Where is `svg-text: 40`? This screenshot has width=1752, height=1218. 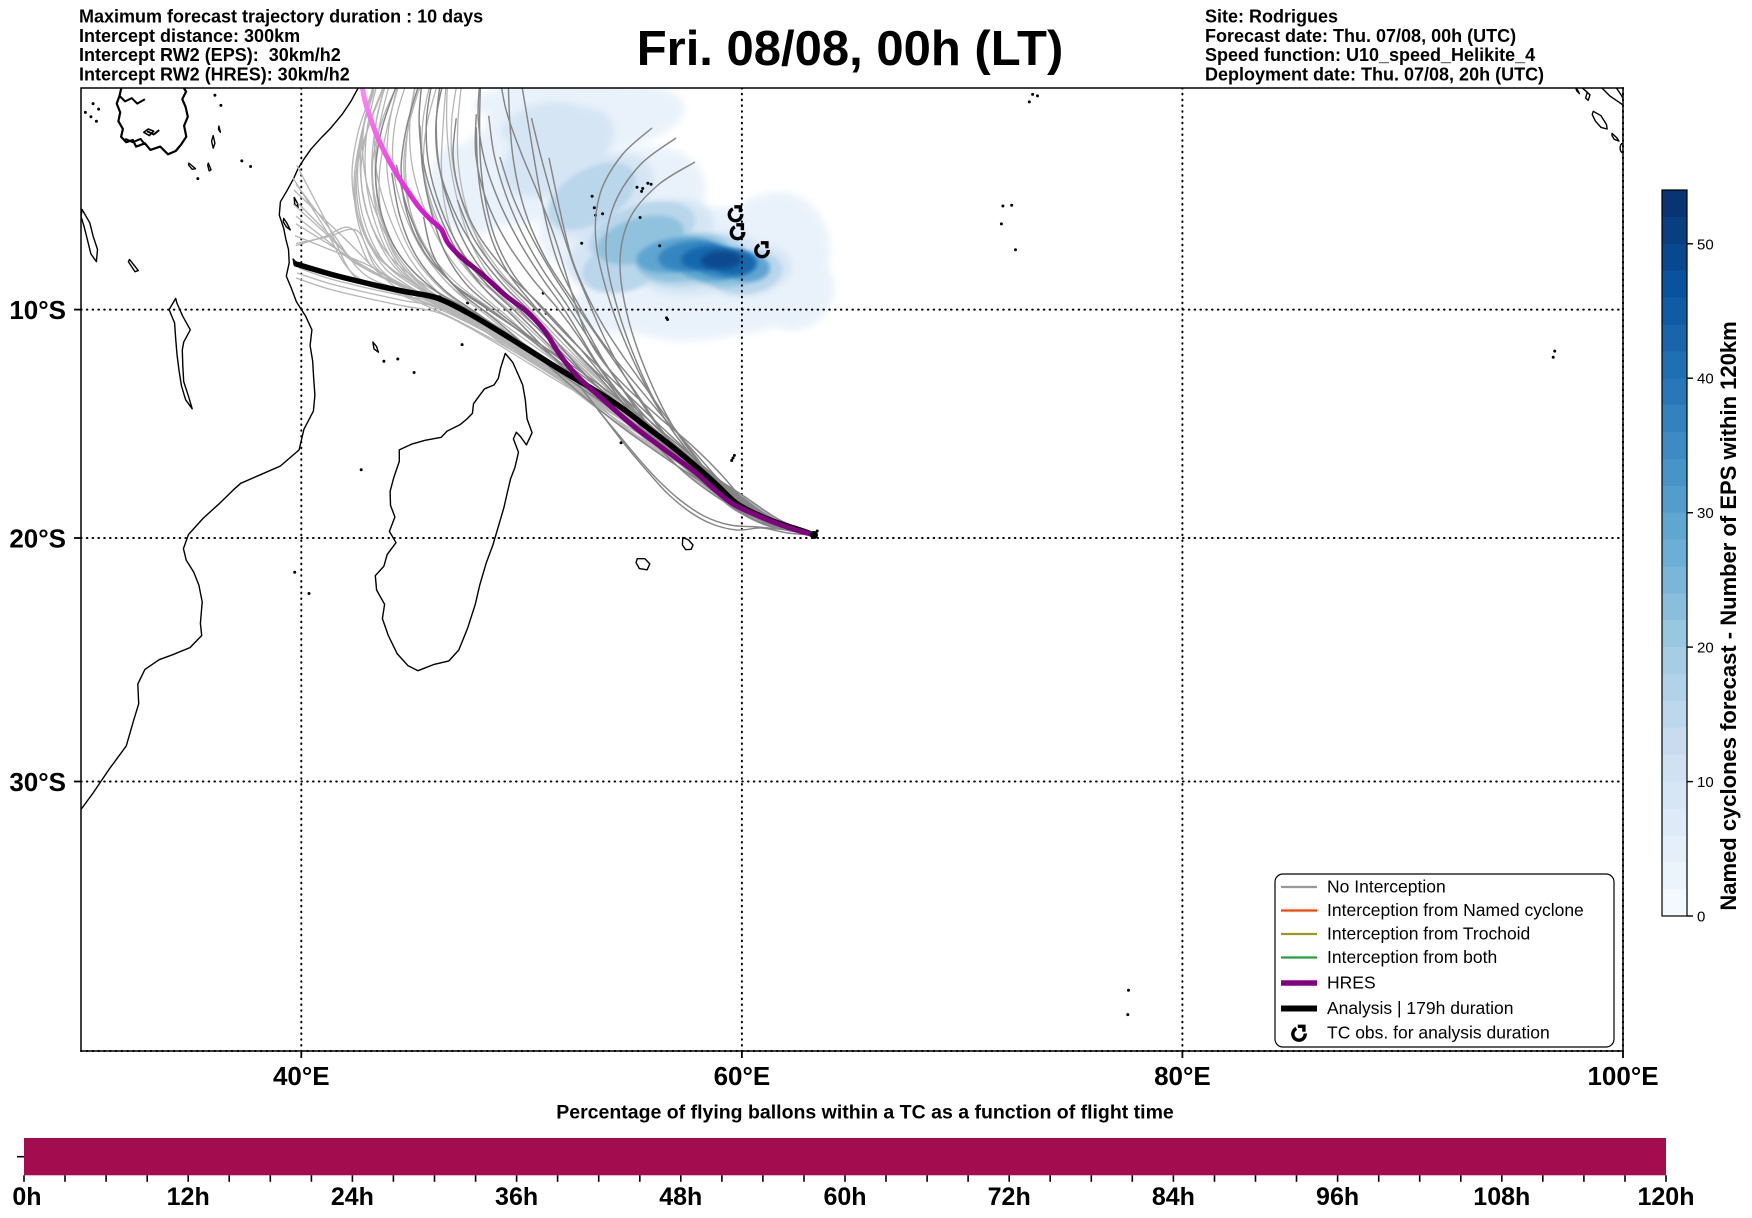
svg-text: 40 is located at coordinates (1705, 379).